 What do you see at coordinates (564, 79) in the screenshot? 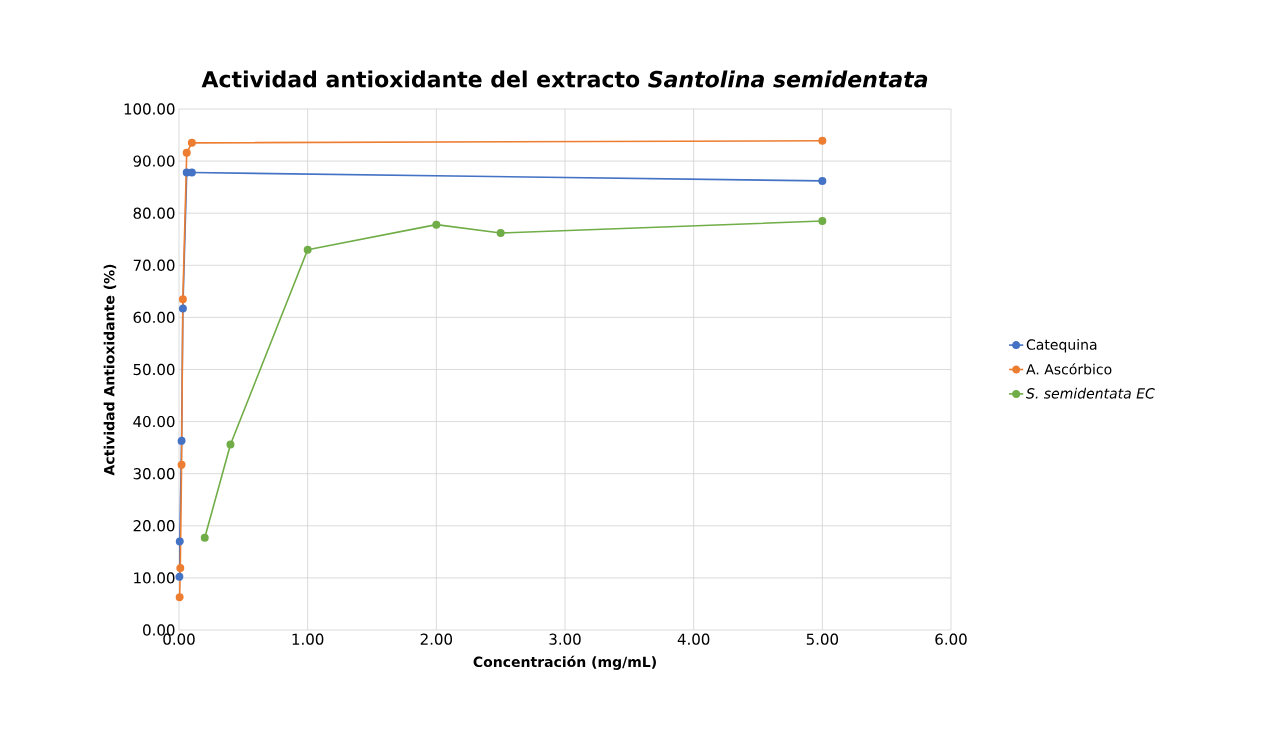
I see `chart-title: Actividad antioxidante del extracto Santolina semidentata` at bounding box center [564, 79].